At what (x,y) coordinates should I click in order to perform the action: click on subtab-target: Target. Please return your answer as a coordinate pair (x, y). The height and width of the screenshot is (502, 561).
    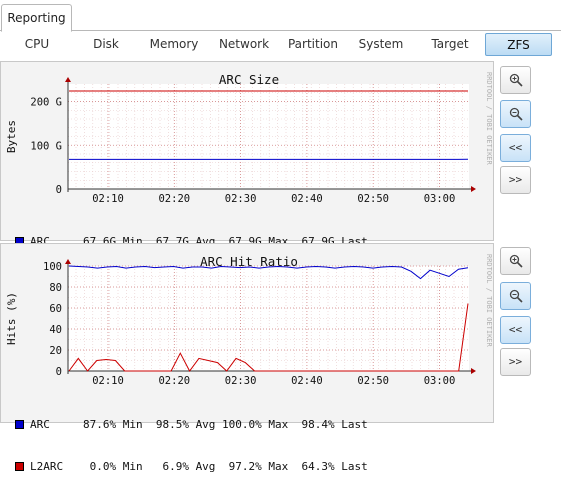
    Looking at the image, I should click on (450, 44).